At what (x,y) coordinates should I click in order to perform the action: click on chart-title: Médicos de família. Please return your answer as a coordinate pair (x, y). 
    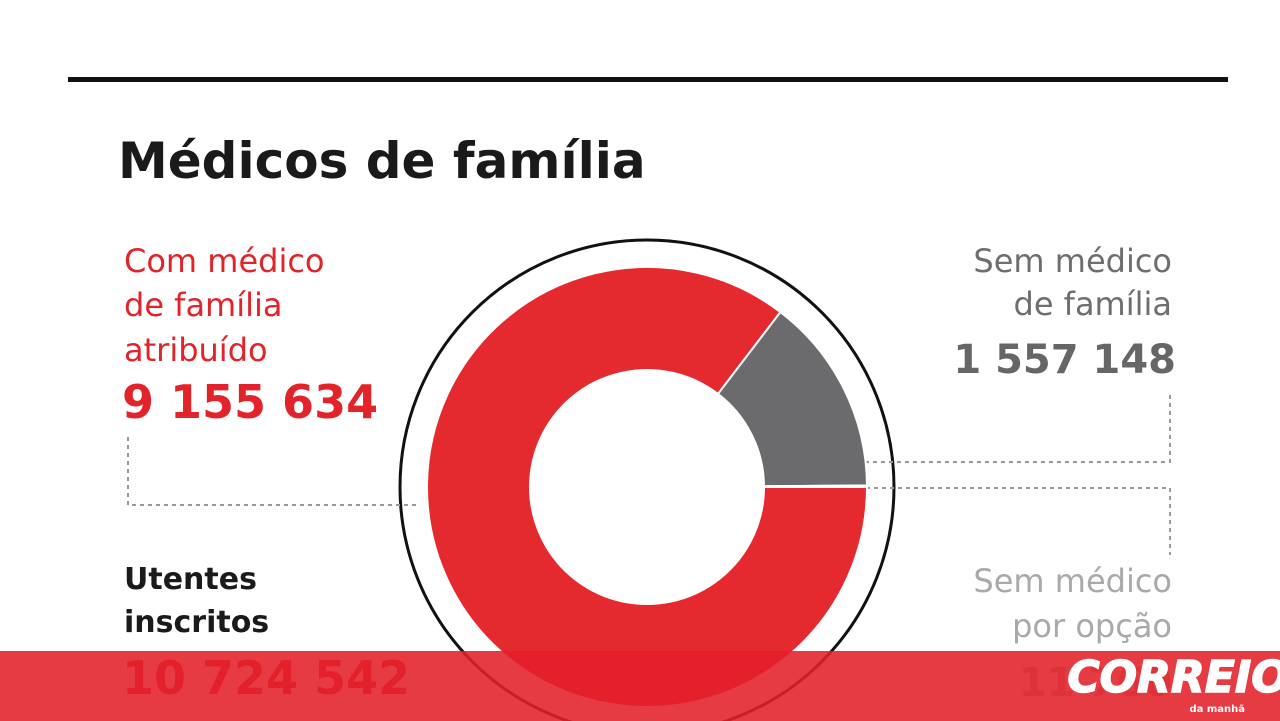
    Looking at the image, I should click on (382, 161).